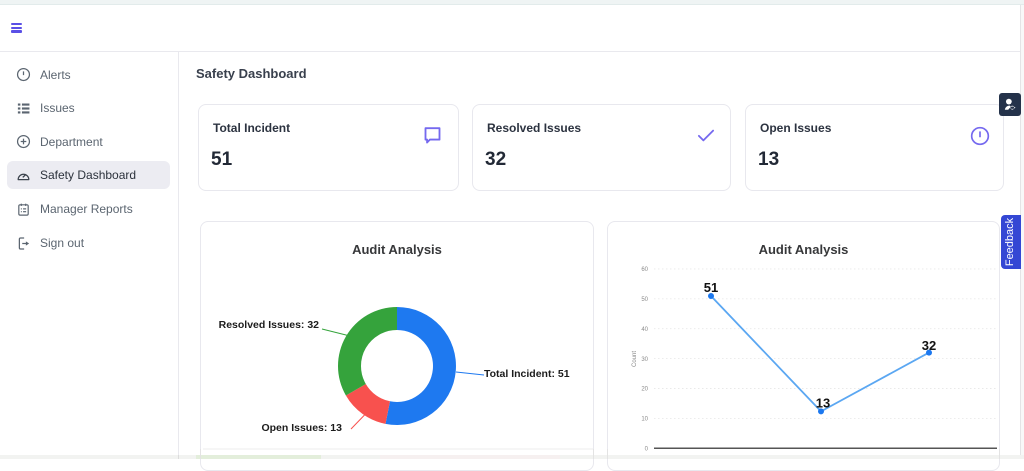 Image resolution: width=1024 pixels, height=471 pixels. What do you see at coordinates (711, 287) in the screenshot?
I see `svg-text: 51` at bounding box center [711, 287].